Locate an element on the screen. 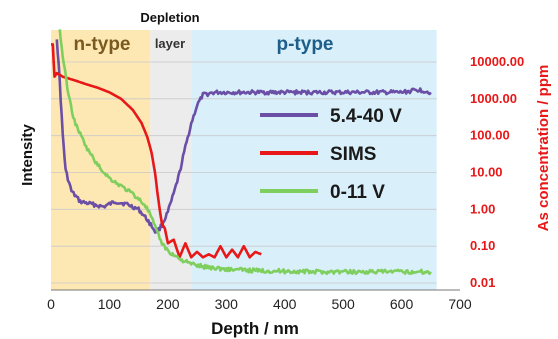 This screenshot has width=558, height=339. region-label-depletion: Depletion is located at coordinates (169, 17).